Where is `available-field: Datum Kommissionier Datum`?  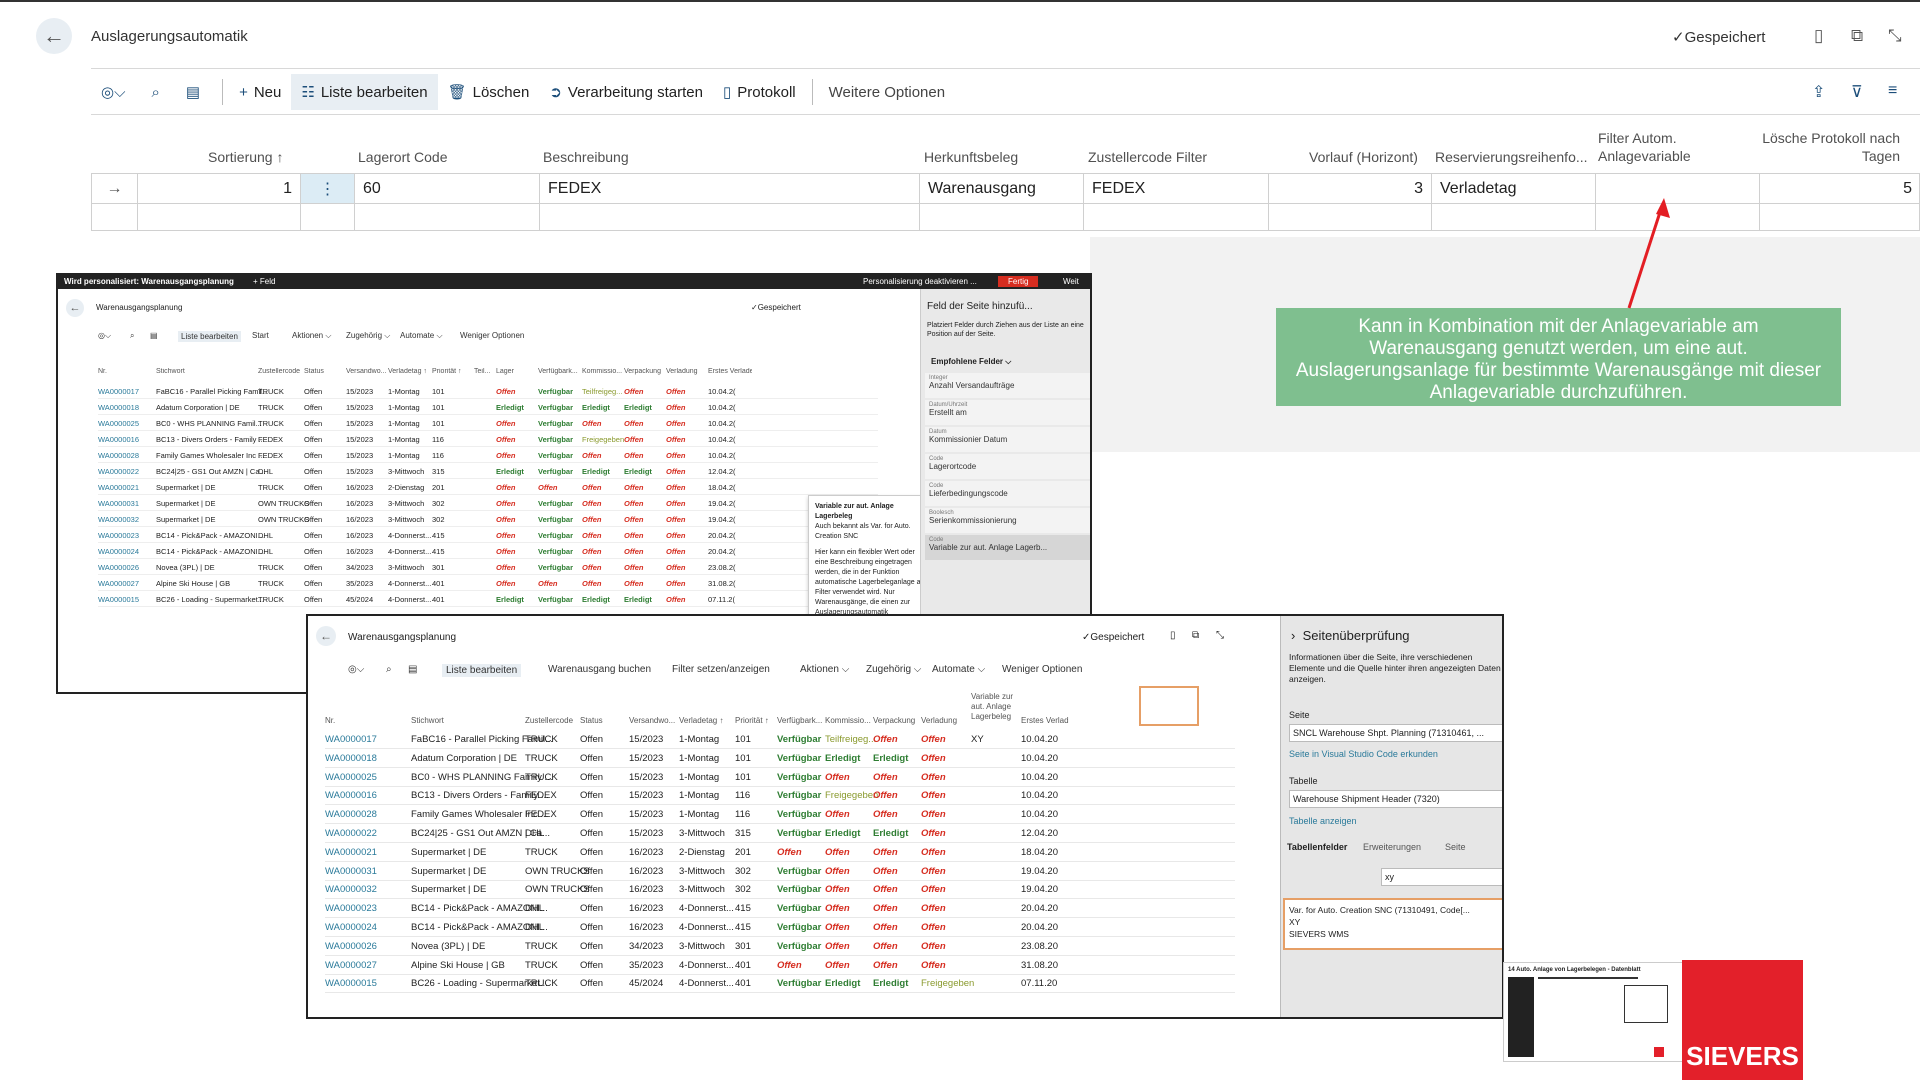 available-field: Datum Kommissionier Datum is located at coordinates (1007, 439).